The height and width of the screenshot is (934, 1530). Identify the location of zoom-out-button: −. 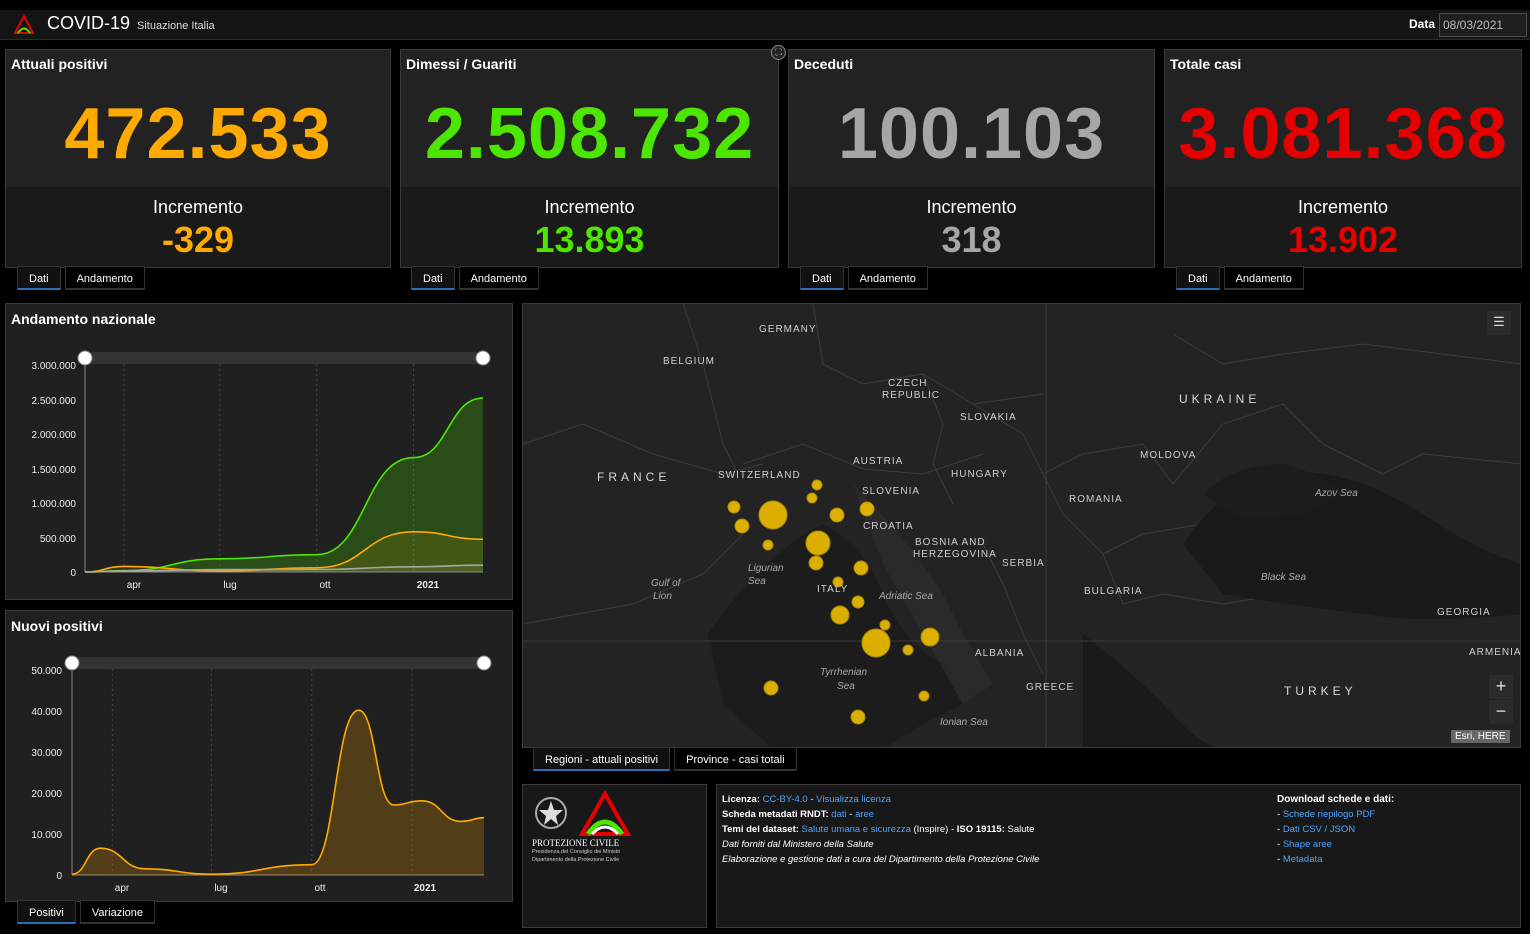
(1501, 712).